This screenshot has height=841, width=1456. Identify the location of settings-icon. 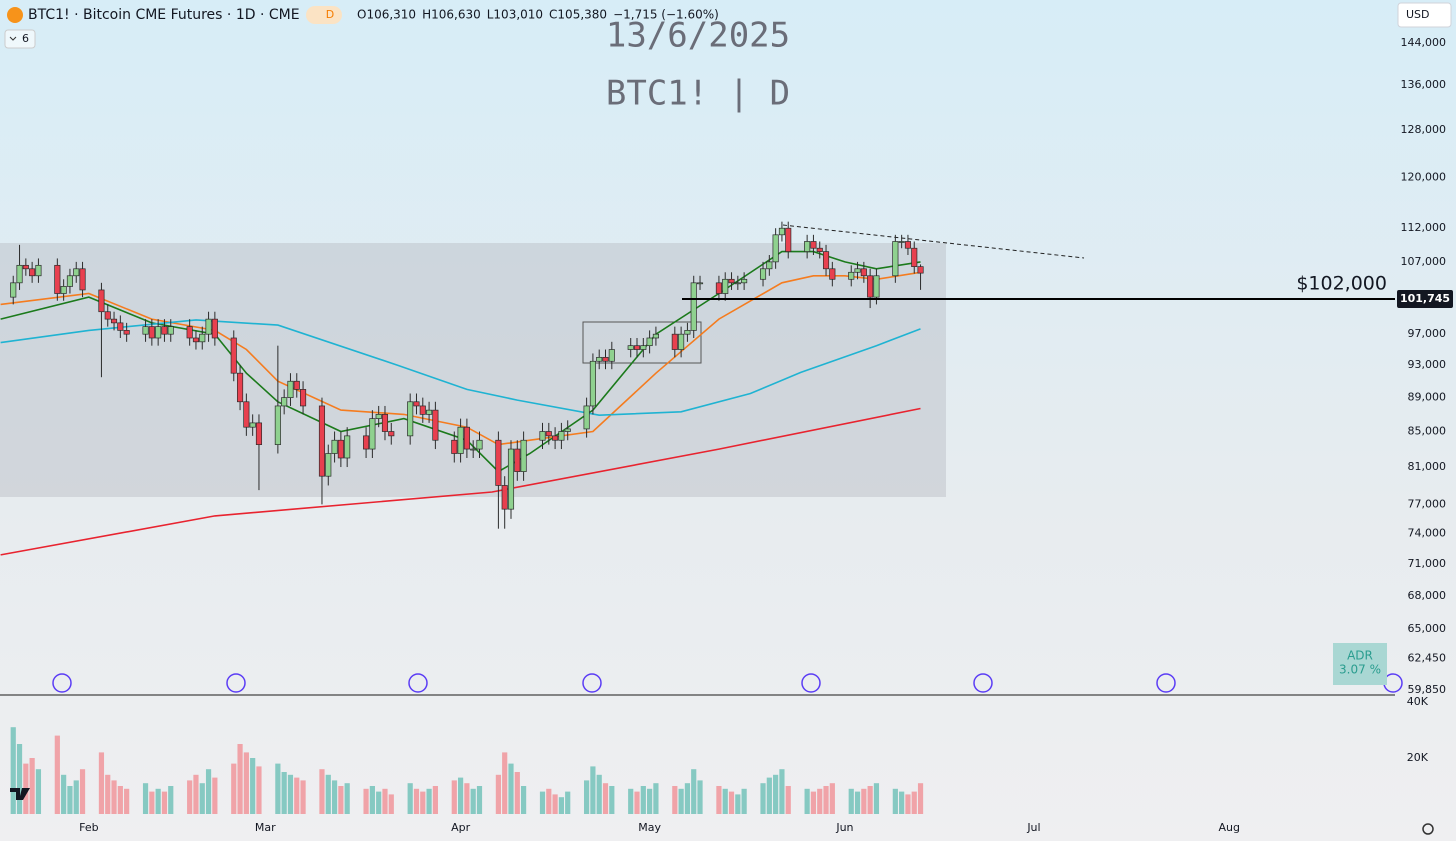
(1428, 829).